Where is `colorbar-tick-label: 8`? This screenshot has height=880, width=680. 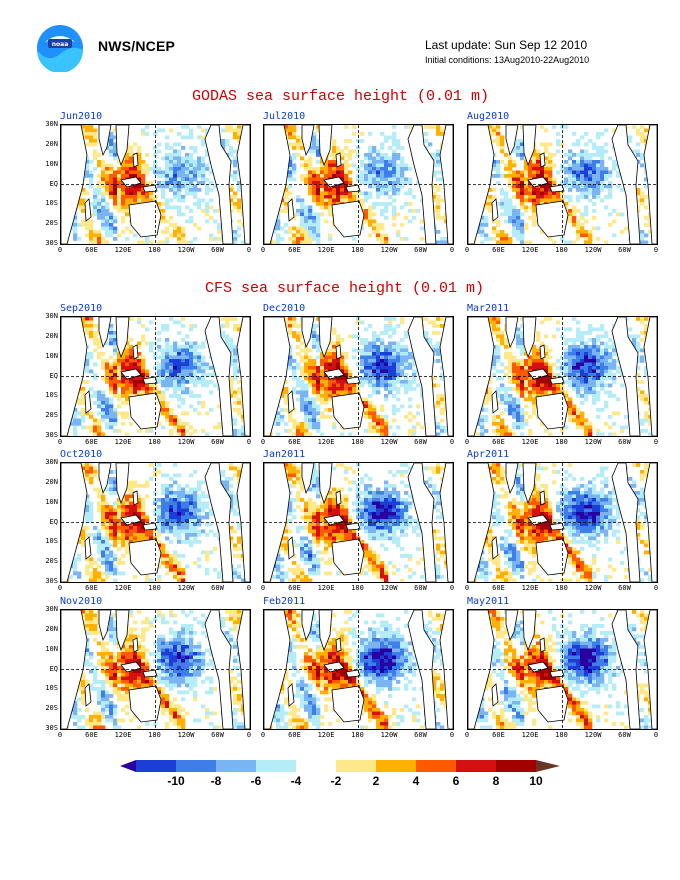 colorbar-tick-label: 8 is located at coordinates (496, 781).